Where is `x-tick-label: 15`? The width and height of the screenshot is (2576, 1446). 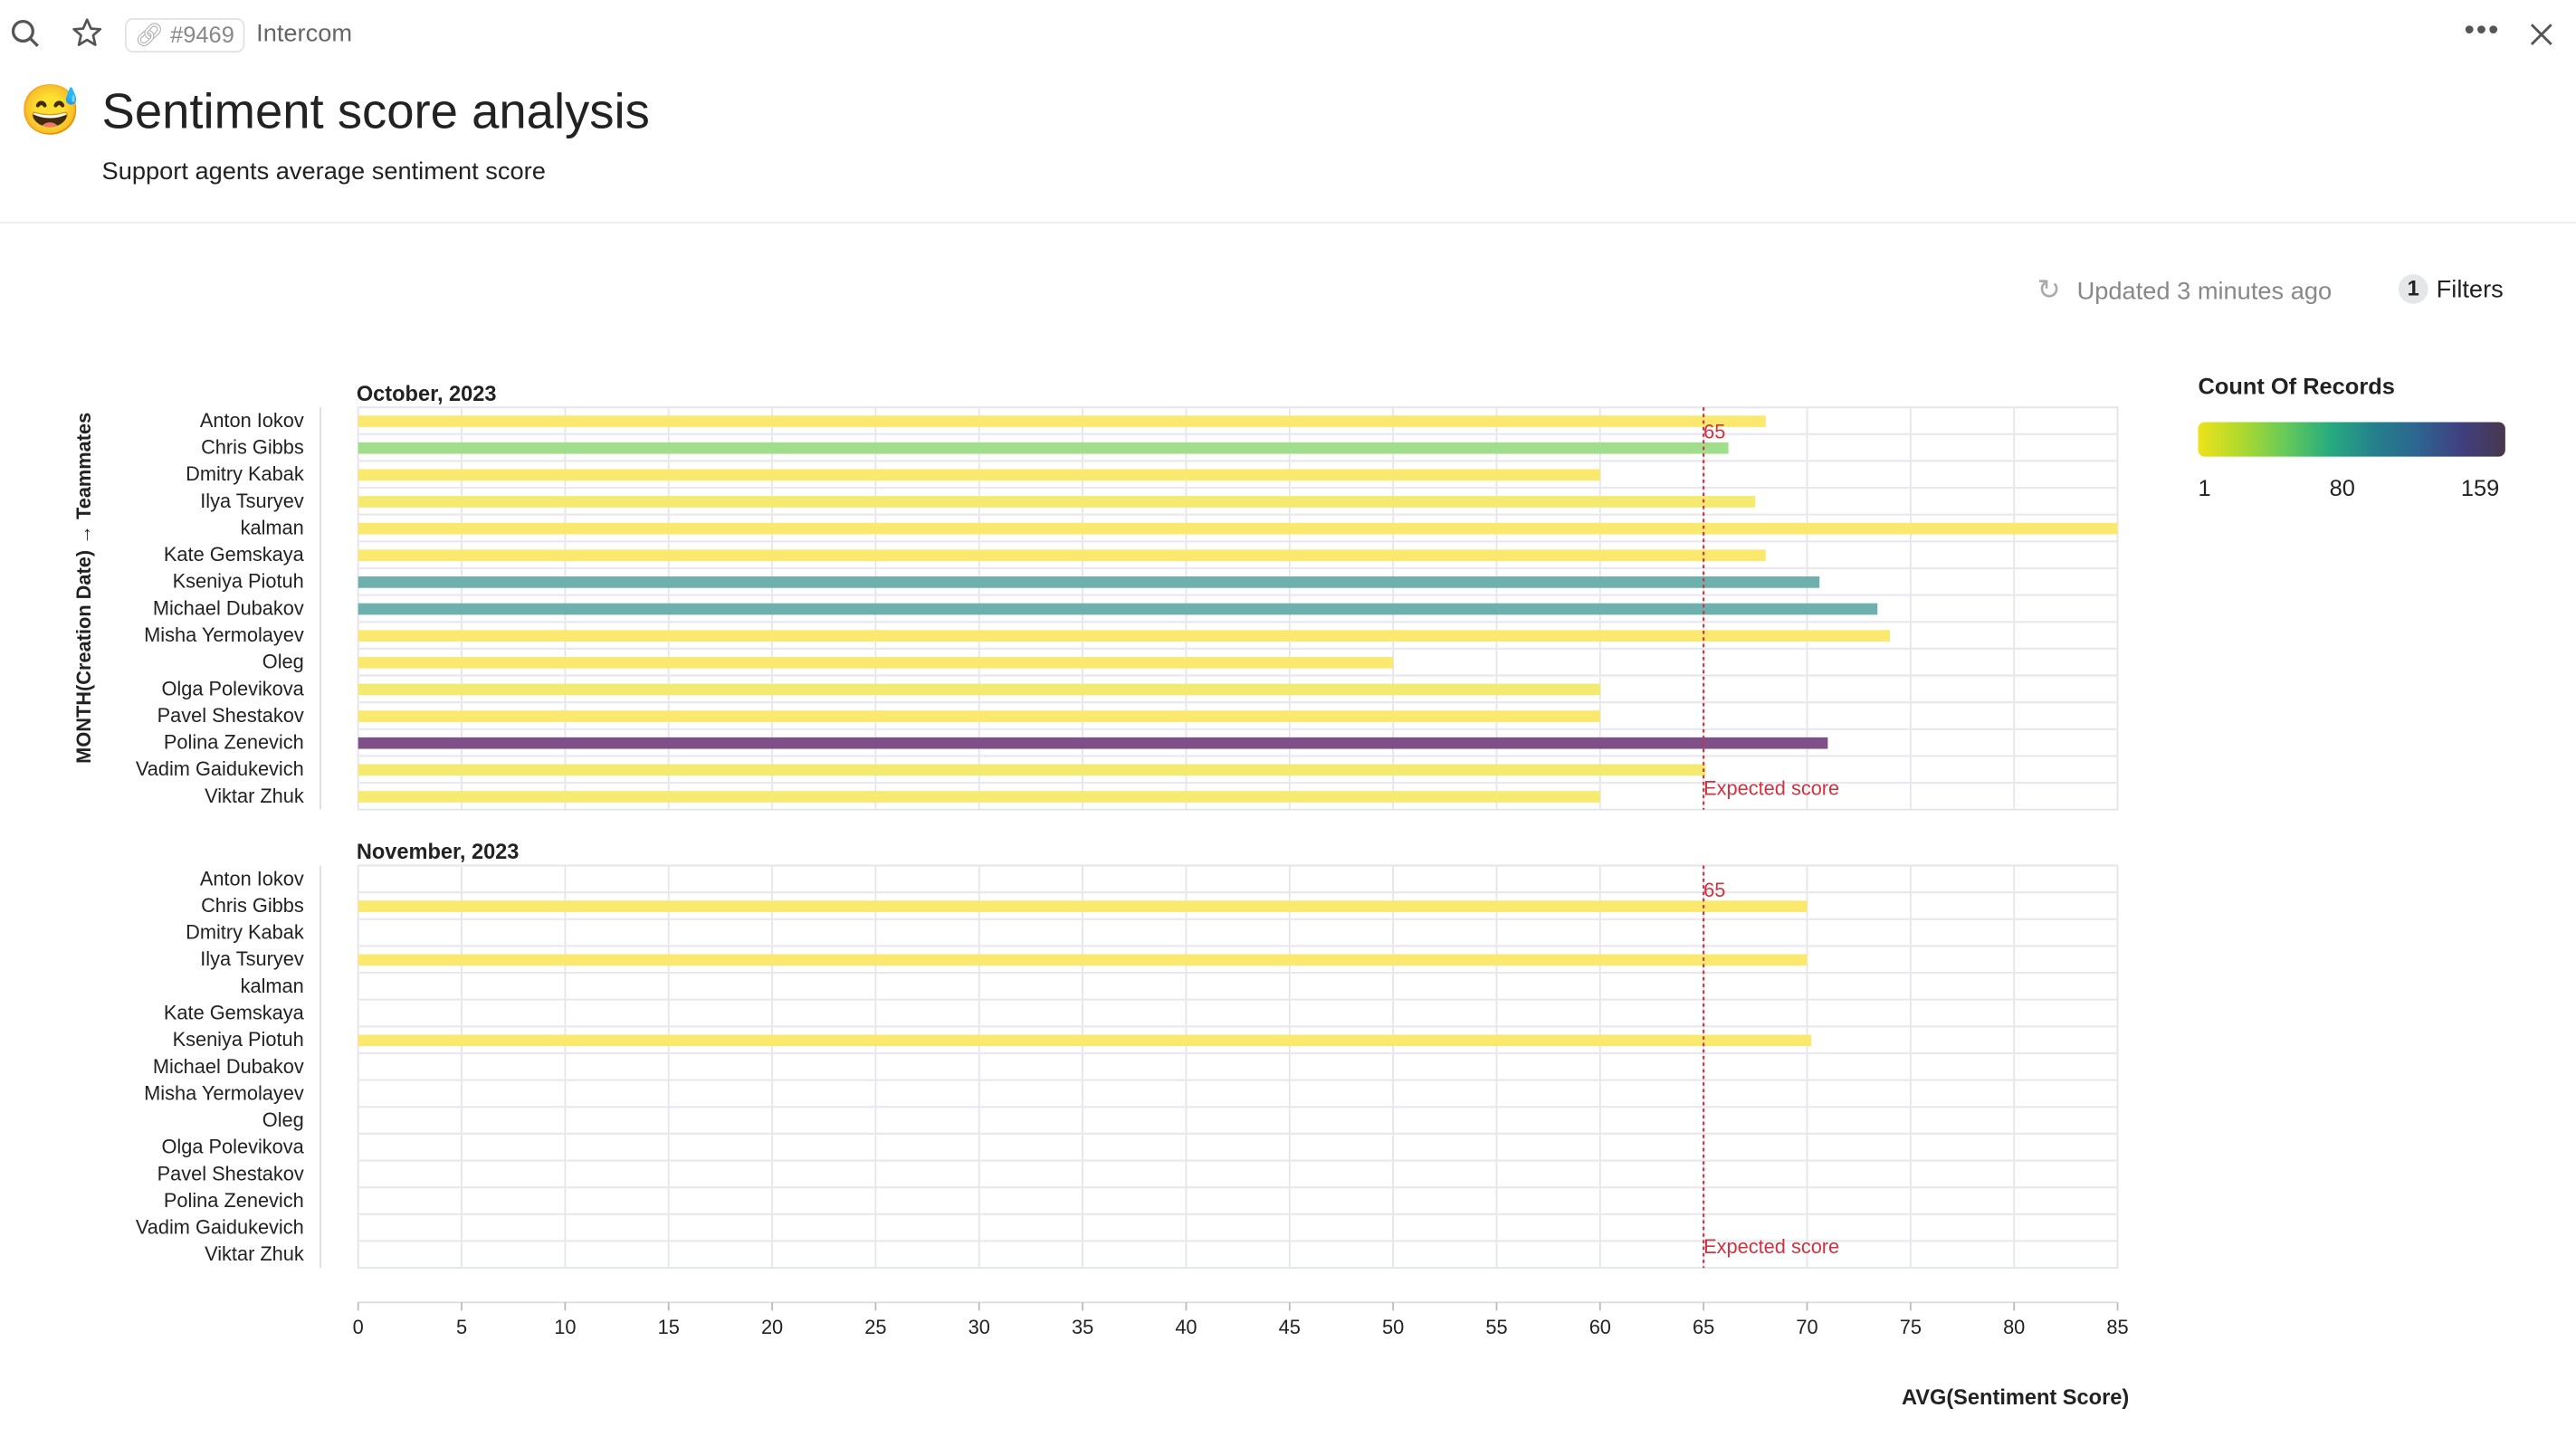 x-tick-label: 15 is located at coordinates (669, 1327).